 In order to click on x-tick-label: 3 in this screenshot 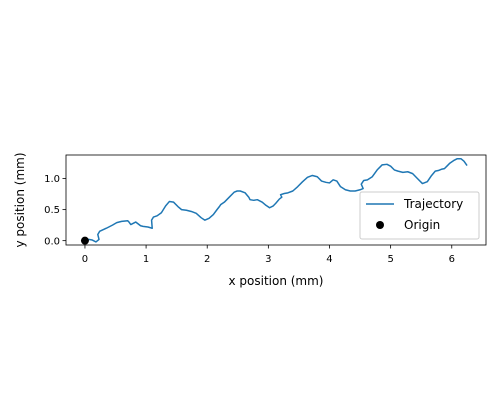, I will do `click(268, 259)`.